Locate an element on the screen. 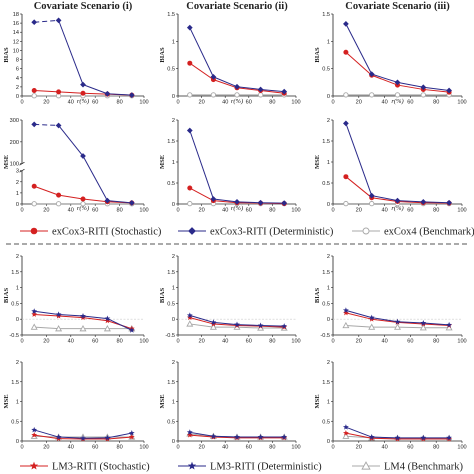  legend-top-label-2: exCox3-RITI (Deterministic) is located at coordinates (272, 232).